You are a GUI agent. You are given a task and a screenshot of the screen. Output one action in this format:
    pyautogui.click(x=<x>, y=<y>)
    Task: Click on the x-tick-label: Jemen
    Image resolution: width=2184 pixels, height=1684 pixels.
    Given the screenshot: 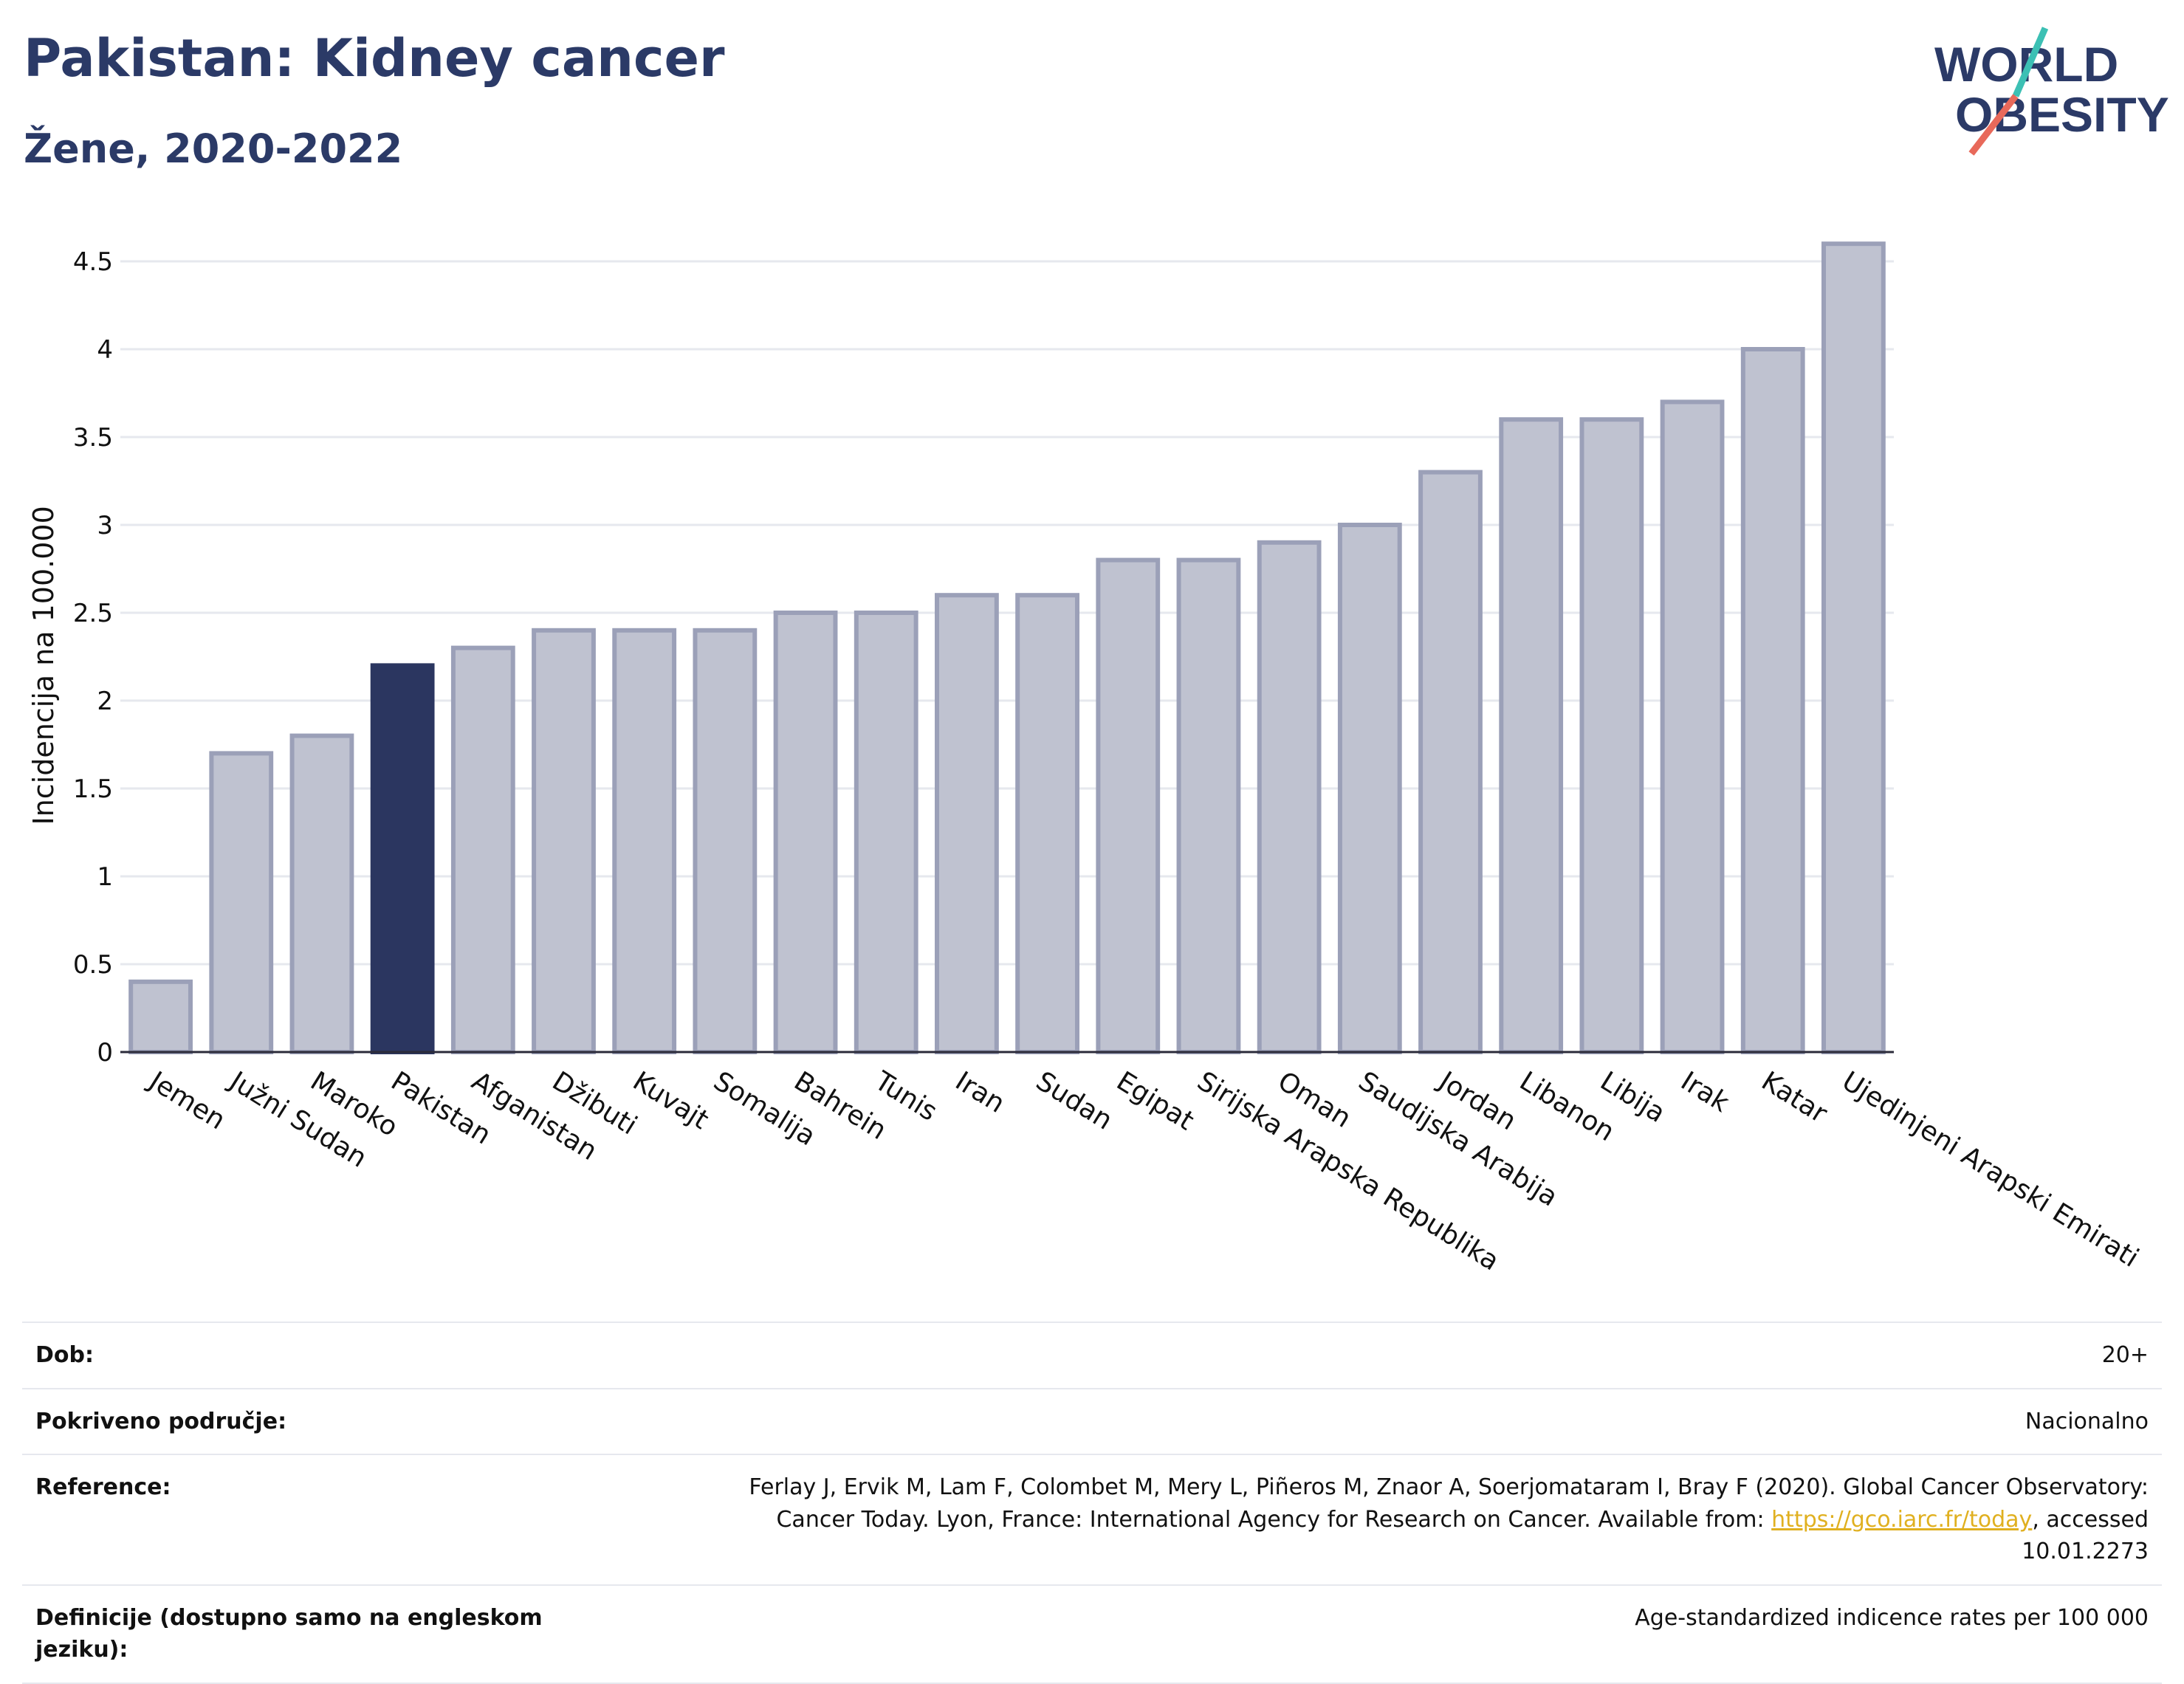 What is the action you would take?
    pyautogui.click(x=186, y=1100)
    